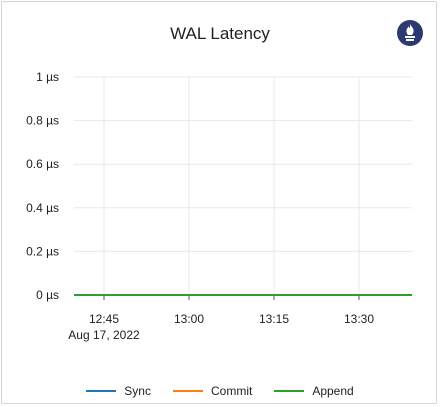 The width and height of the screenshot is (440, 407). I want to click on legend-item-commit: Commit, so click(212, 391).